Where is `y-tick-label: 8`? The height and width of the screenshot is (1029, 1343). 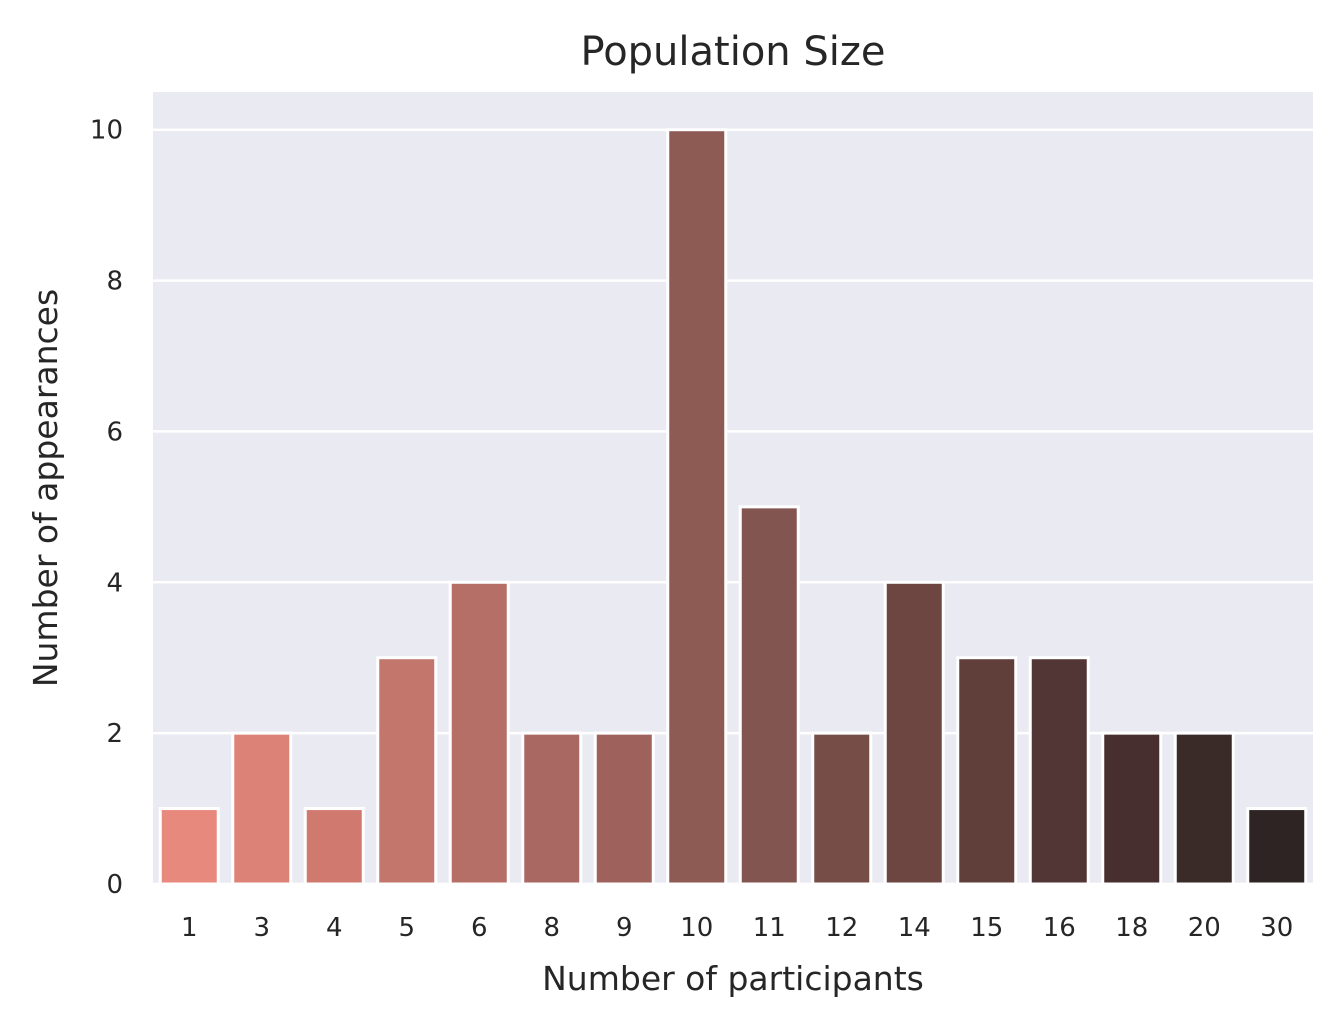 y-tick-label: 8 is located at coordinates (114, 282).